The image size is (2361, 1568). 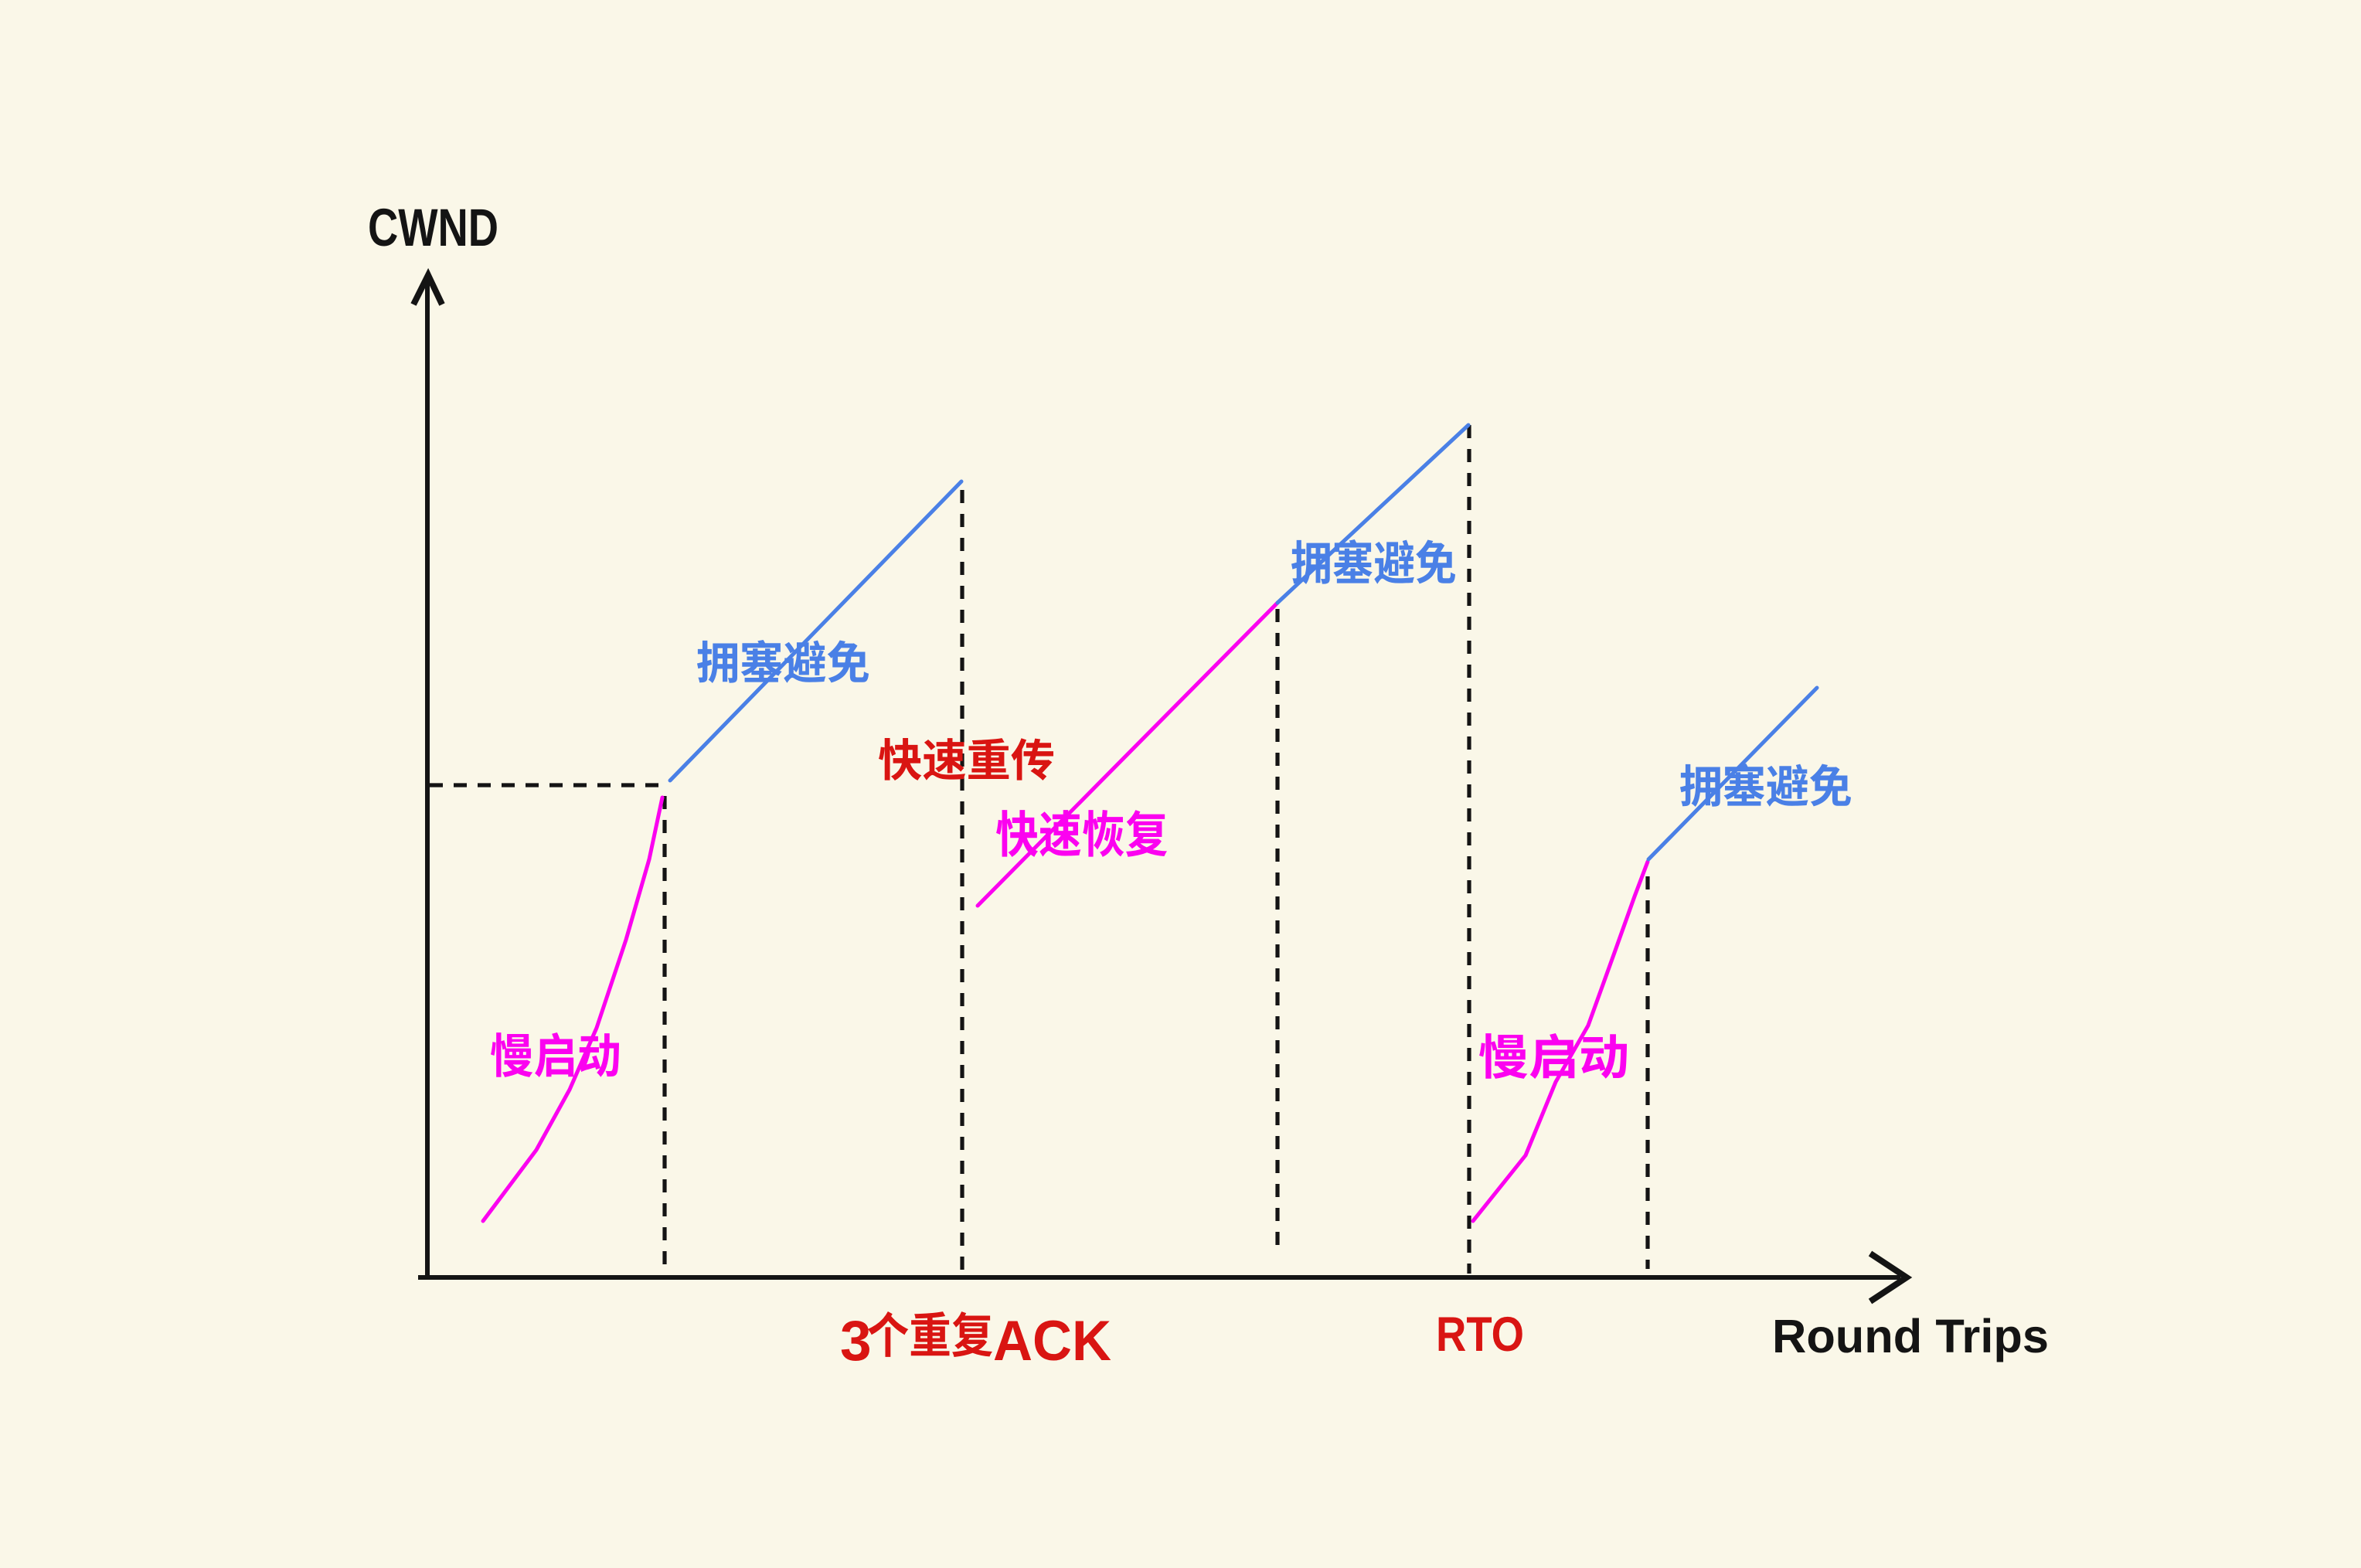 I want to click on svg-text: ACK, so click(x=1052, y=1341).